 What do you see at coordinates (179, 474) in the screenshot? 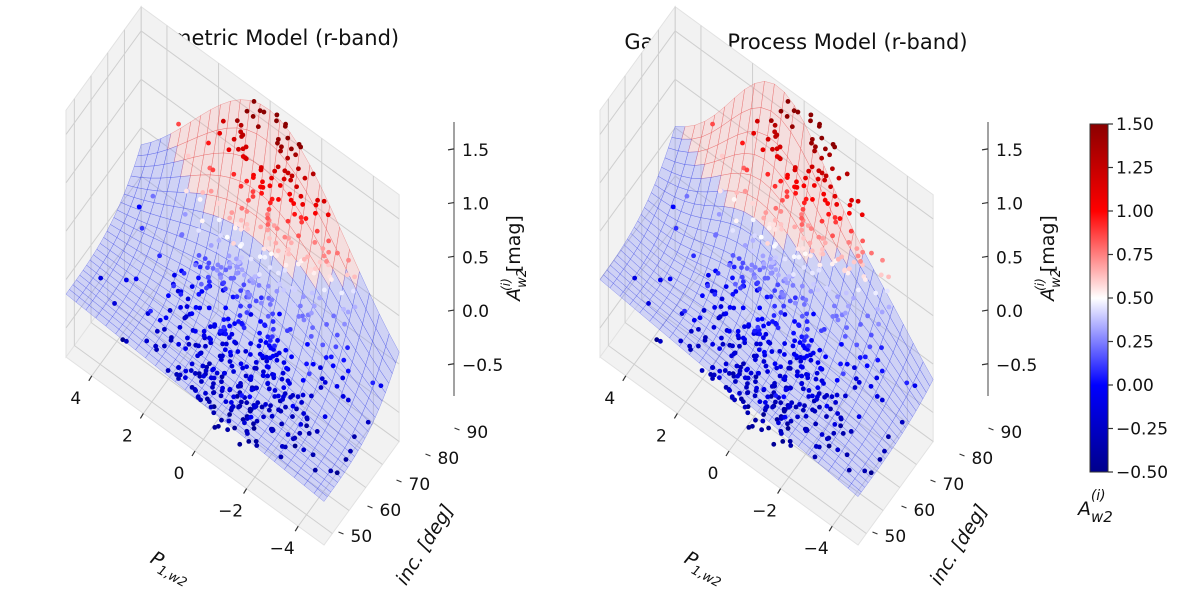
I see `x-tick-label: 0` at bounding box center [179, 474].